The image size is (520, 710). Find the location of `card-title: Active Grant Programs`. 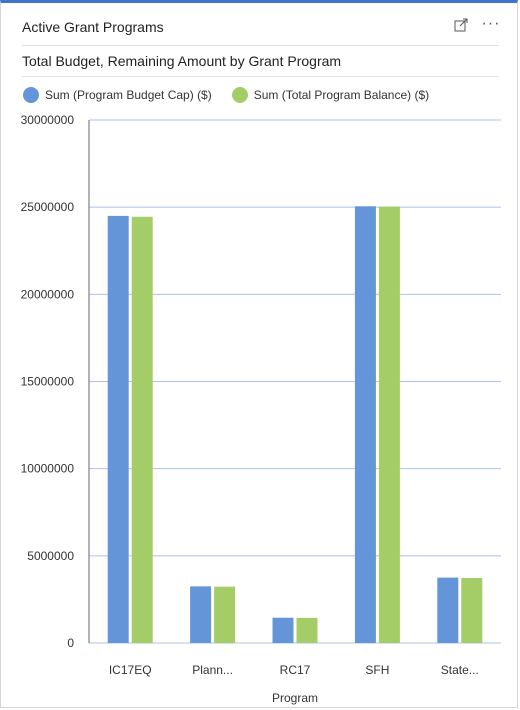

card-title: Active Grant Programs is located at coordinates (93, 27).